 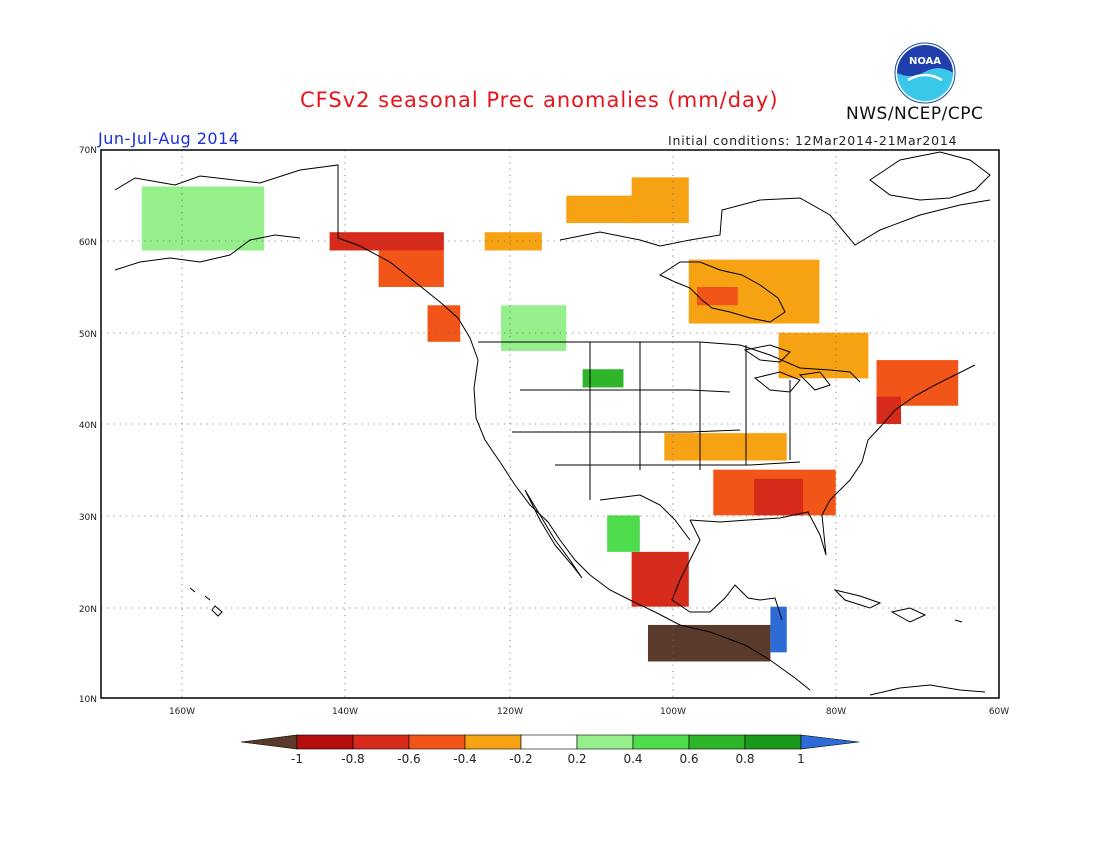 I want to click on colorbar, so click(x=550, y=742).